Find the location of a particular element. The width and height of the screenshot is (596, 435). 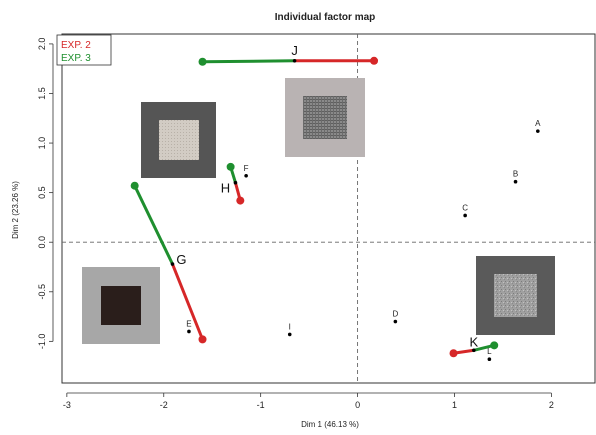

segment-G-exp2 is located at coordinates (187, 301).